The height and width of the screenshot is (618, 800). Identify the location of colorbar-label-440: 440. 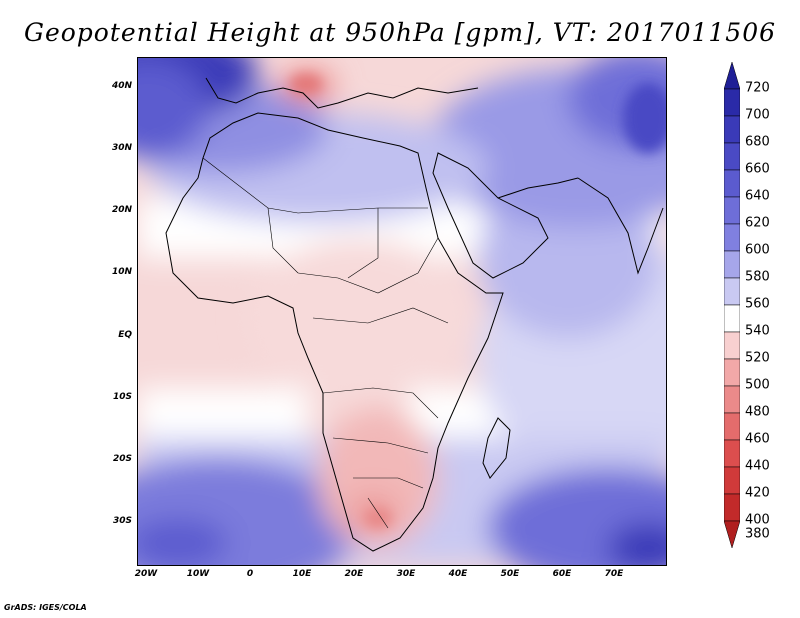
(757, 466).